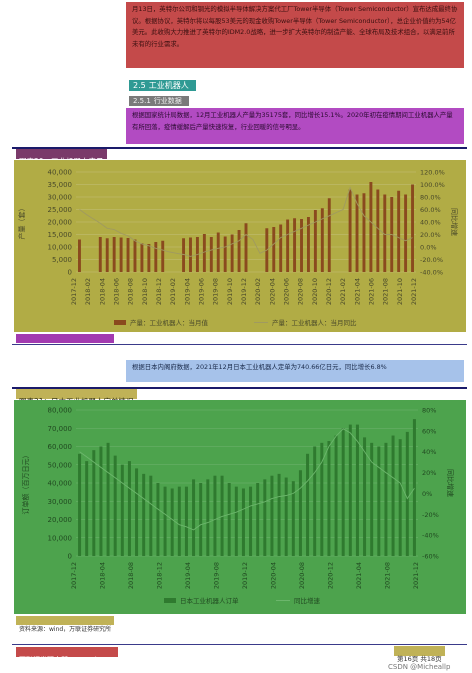  I want to click on legend-line-label: 同比增速, so click(307, 600).